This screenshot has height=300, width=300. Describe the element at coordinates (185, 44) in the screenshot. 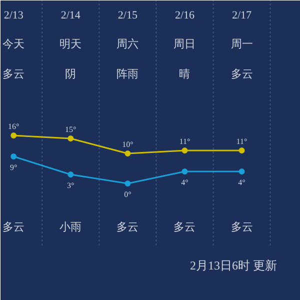

I see `annotation: 周日` at that location.